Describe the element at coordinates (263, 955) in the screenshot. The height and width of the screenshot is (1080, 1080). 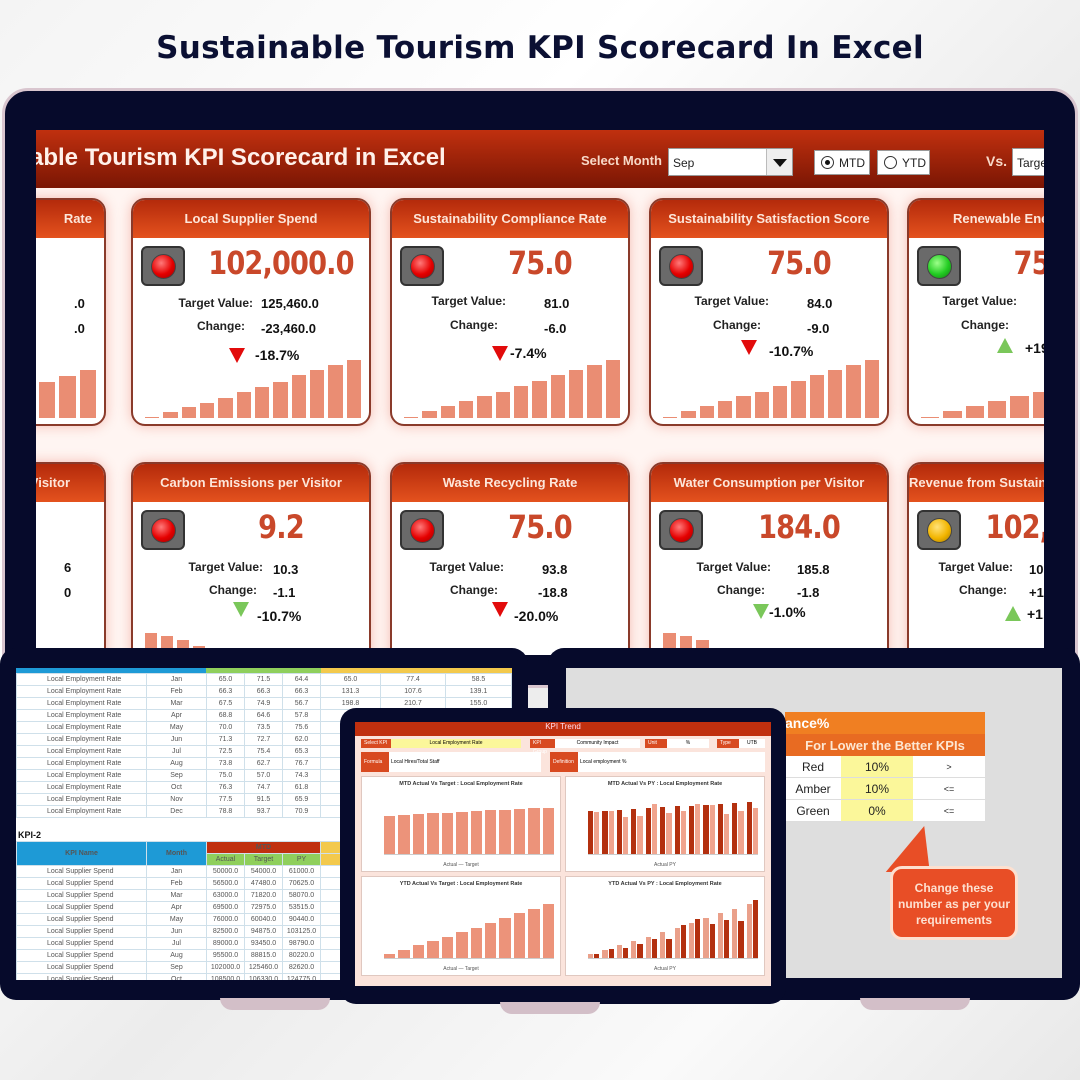
I see `table-cell: 88815.0` at that location.